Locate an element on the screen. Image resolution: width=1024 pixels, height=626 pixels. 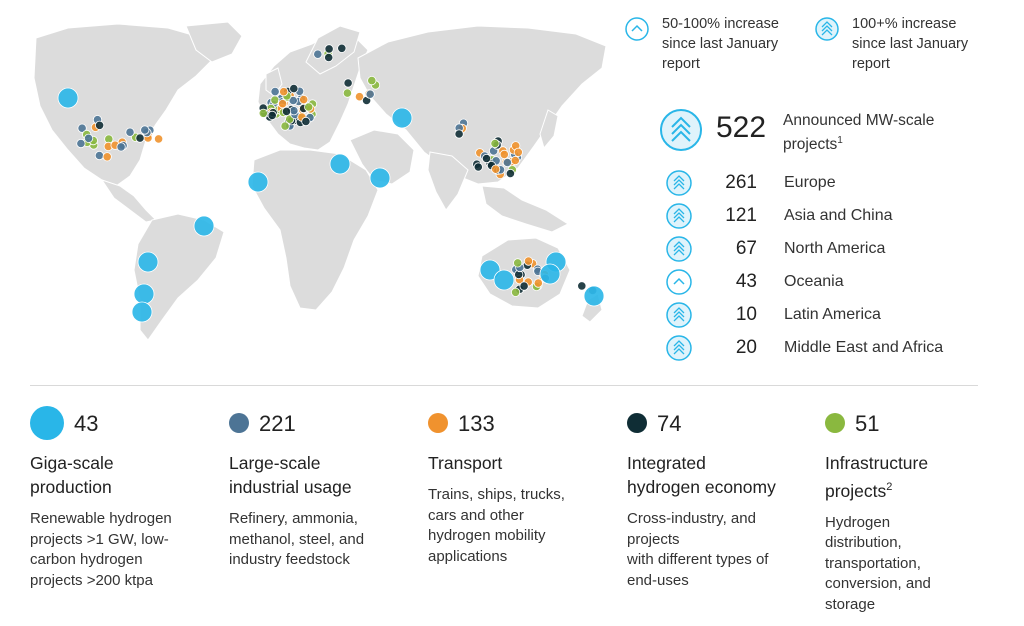
region-row: 121 Asia and China is located at coordinates (830, 216).